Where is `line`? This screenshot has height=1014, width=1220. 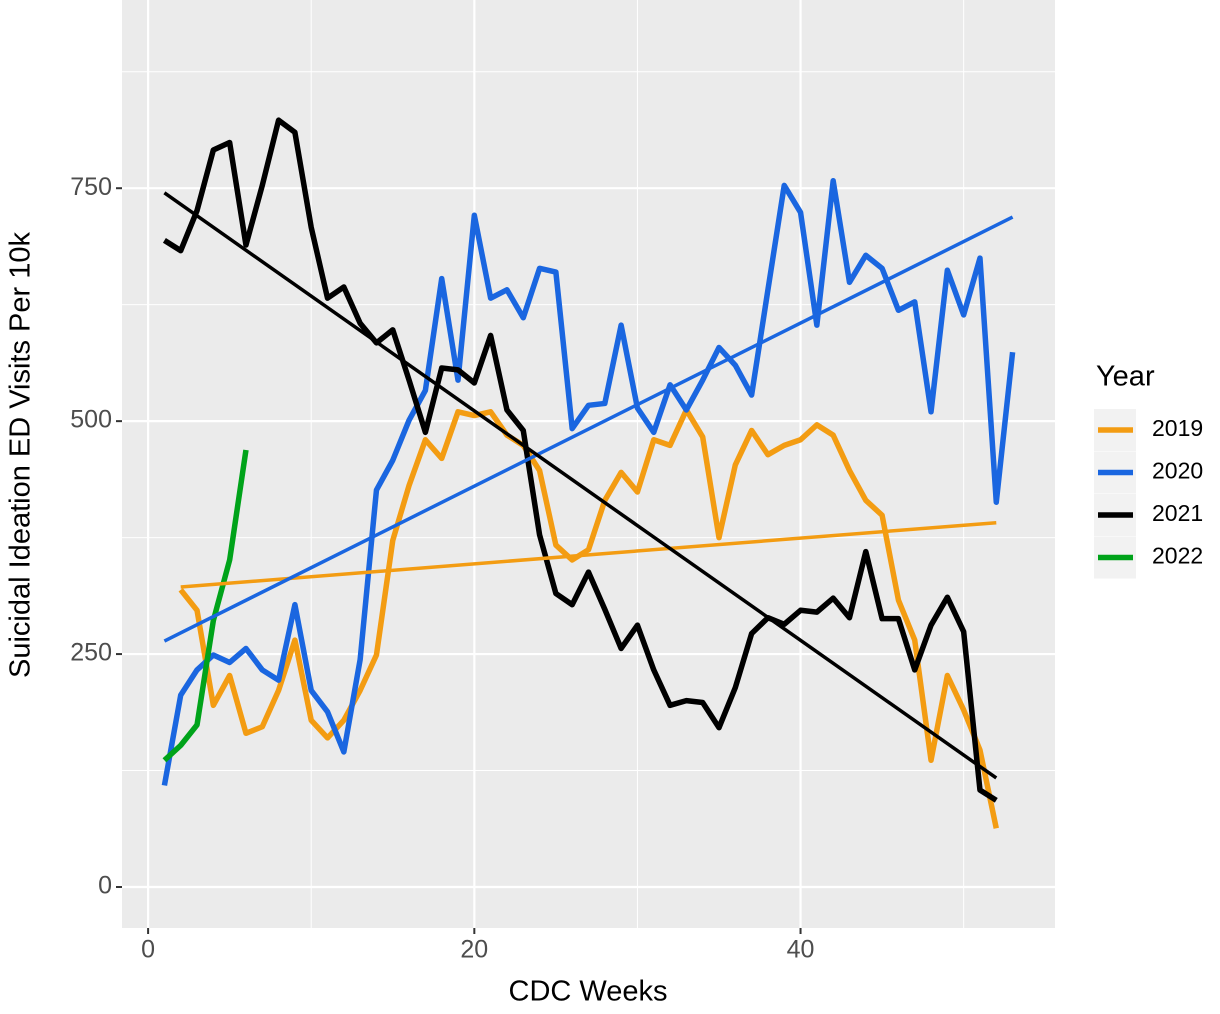 line is located at coordinates (205, 606).